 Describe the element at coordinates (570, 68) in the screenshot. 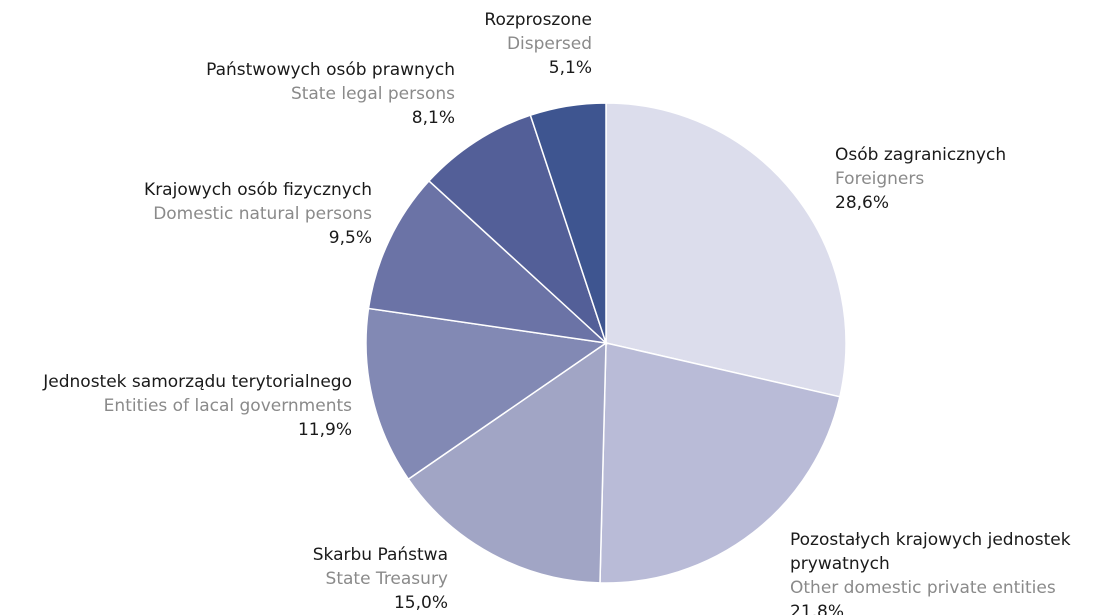

I see `value-label: 5,1%` at that location.